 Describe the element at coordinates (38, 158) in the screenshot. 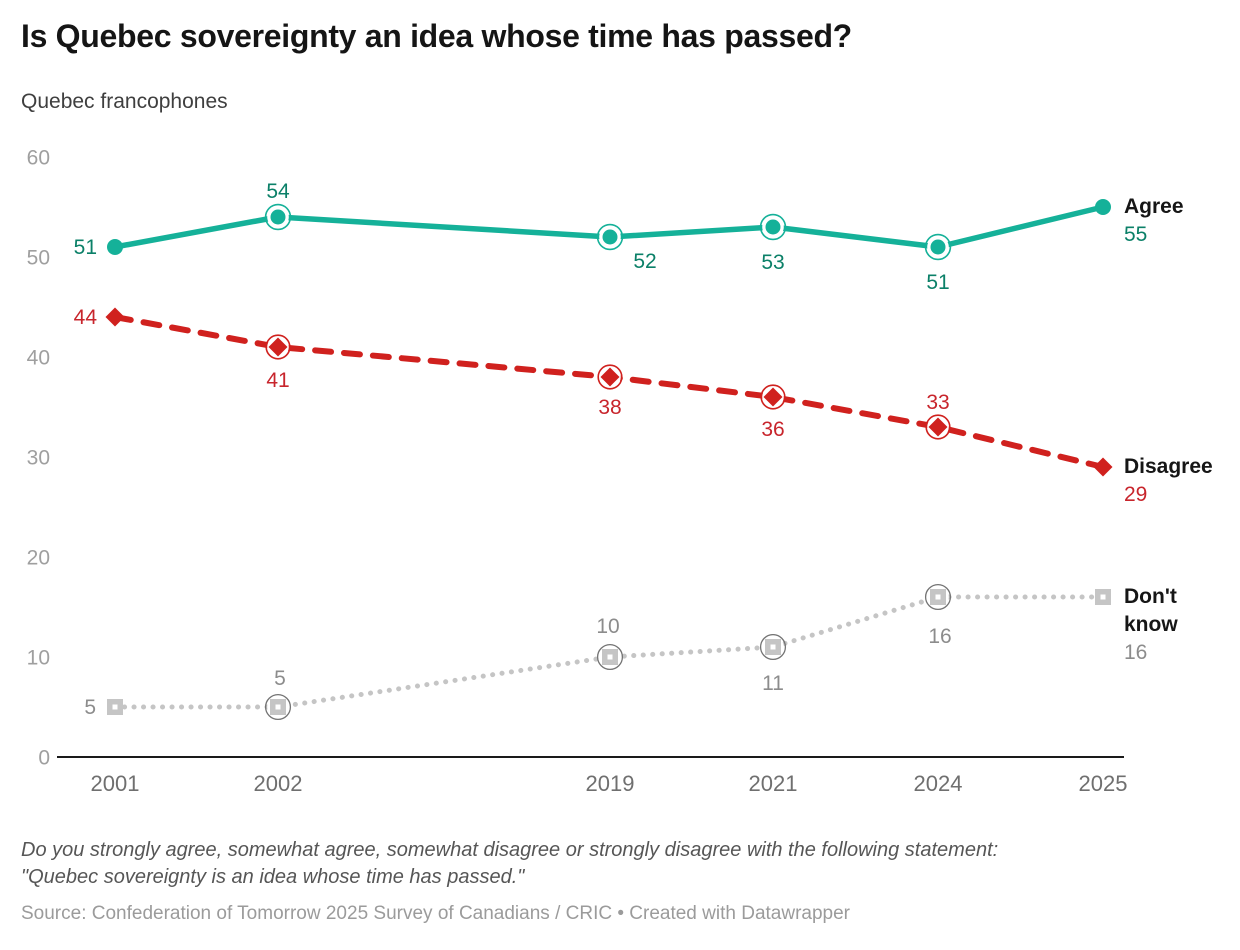

I see `y-axis-tick-label: 60` at that location.